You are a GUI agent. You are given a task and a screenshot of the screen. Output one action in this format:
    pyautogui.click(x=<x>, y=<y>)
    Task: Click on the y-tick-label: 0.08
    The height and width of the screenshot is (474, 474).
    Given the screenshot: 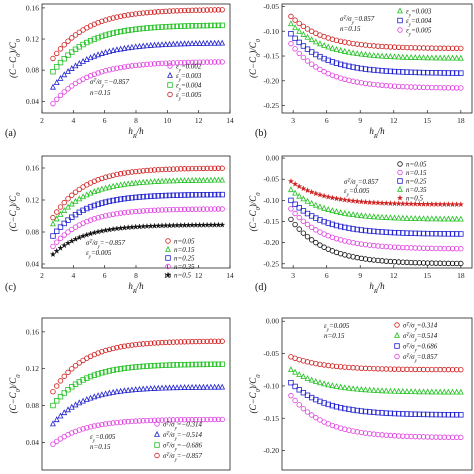 What is the action you would take?
    pyautogui.click(x=32, y=232)
    